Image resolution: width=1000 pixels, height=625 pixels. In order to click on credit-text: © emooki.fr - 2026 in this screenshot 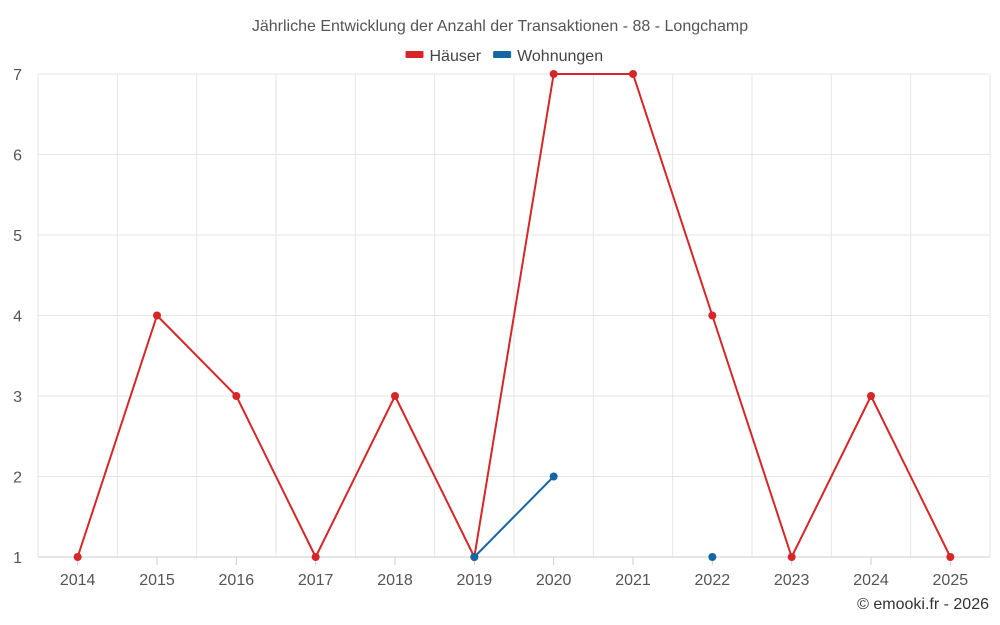, I will do `click(923, 604)`.